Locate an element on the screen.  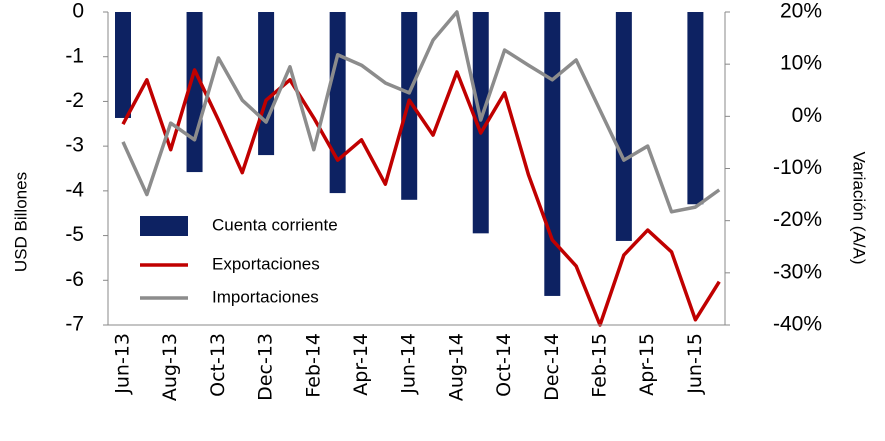
y-tick-label: -2 is located at coordinates (74, 100).